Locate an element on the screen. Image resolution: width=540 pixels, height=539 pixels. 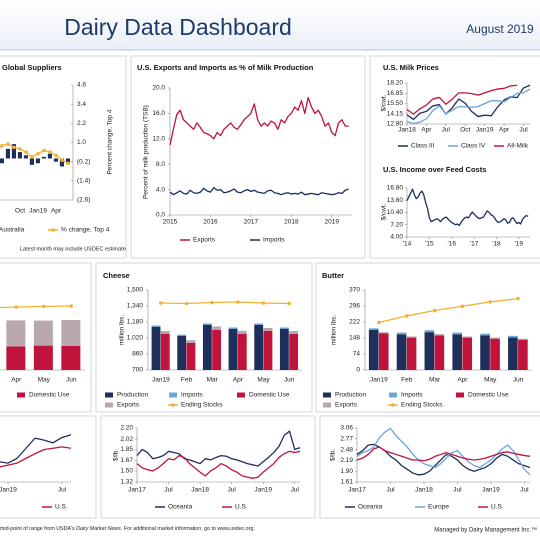
y-tick-label: 1,500 is located at coordinates (135, 290).